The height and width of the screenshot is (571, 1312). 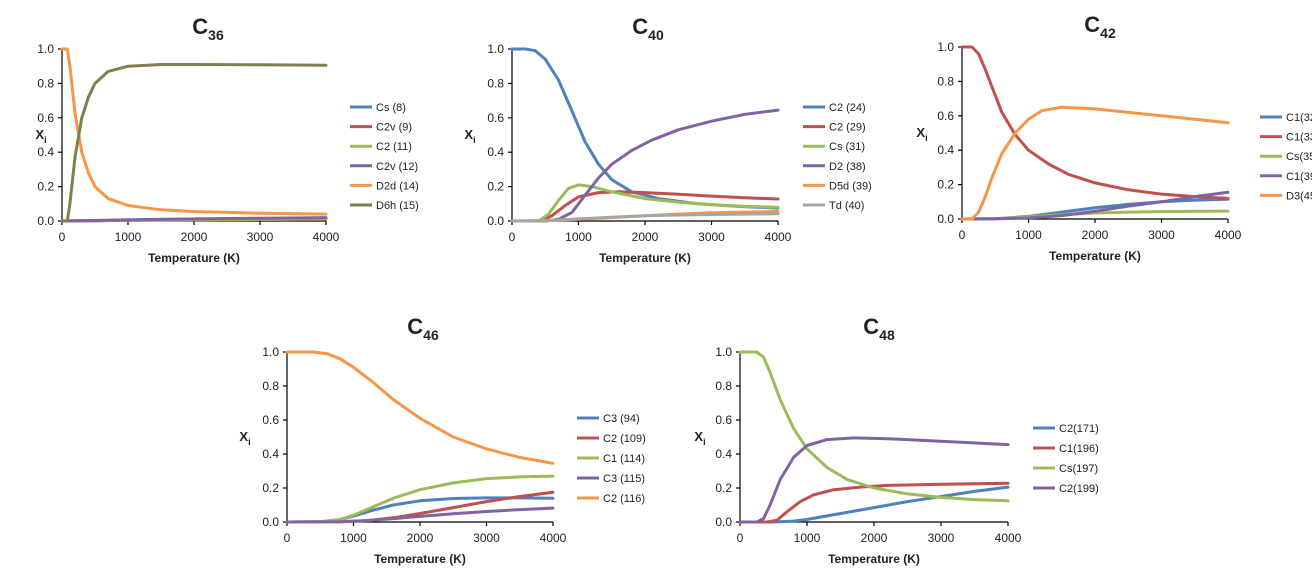 I want to click on chart-C48-legend-label: C1(196), so click(x=1079, y=449).